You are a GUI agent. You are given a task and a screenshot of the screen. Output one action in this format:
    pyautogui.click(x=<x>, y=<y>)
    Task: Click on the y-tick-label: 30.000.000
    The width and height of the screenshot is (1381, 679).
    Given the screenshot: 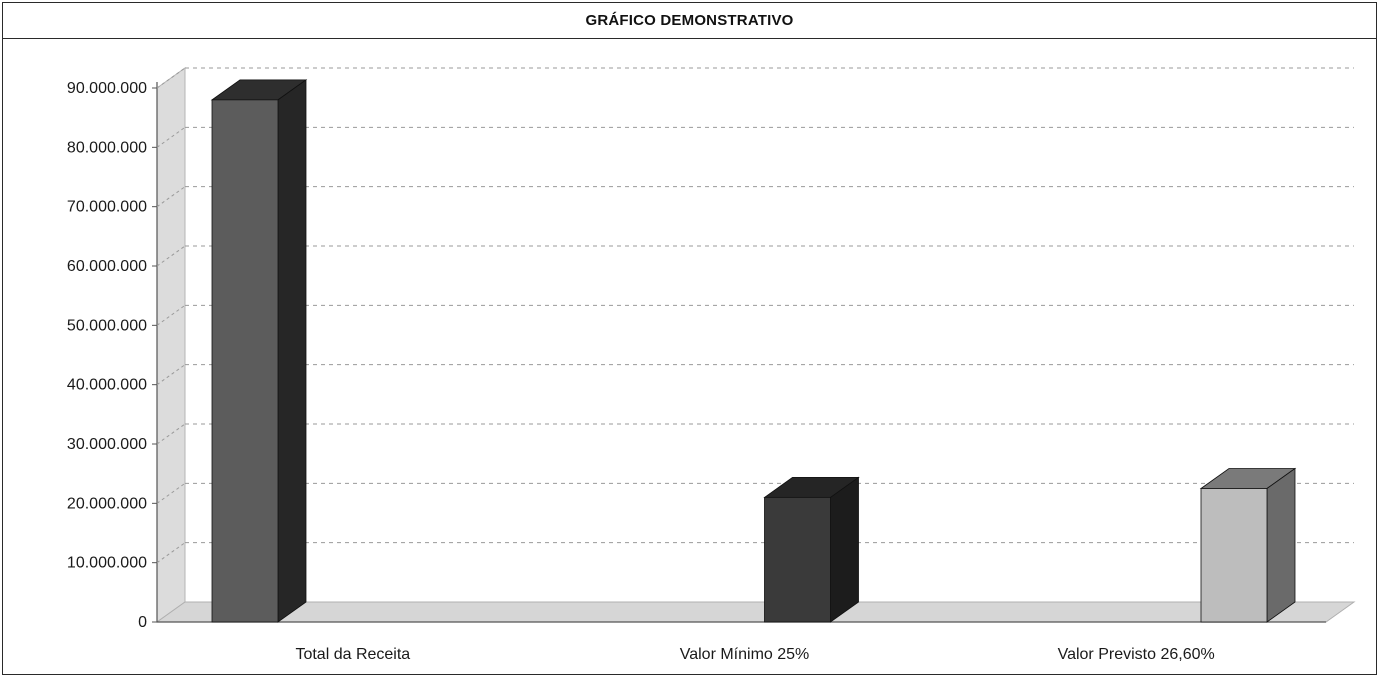 What is the action you would take?
    pyautogui.click(x=107, y=444)
    